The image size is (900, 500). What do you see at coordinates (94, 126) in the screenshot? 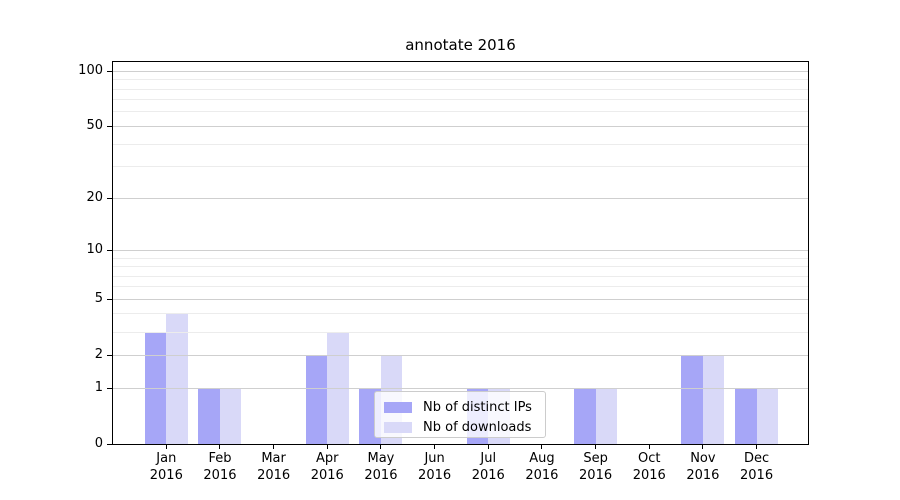
I see `y-tick-label: 50` at bounding box center [94, 126].